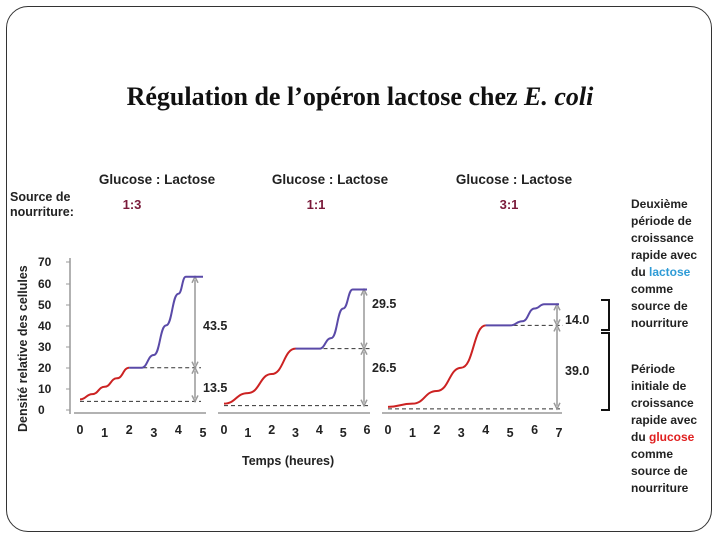  What do you see at coordinates (45, 347) in the screenshot?
I see `y-tick-label: 30` at bounding box center [45, 347].